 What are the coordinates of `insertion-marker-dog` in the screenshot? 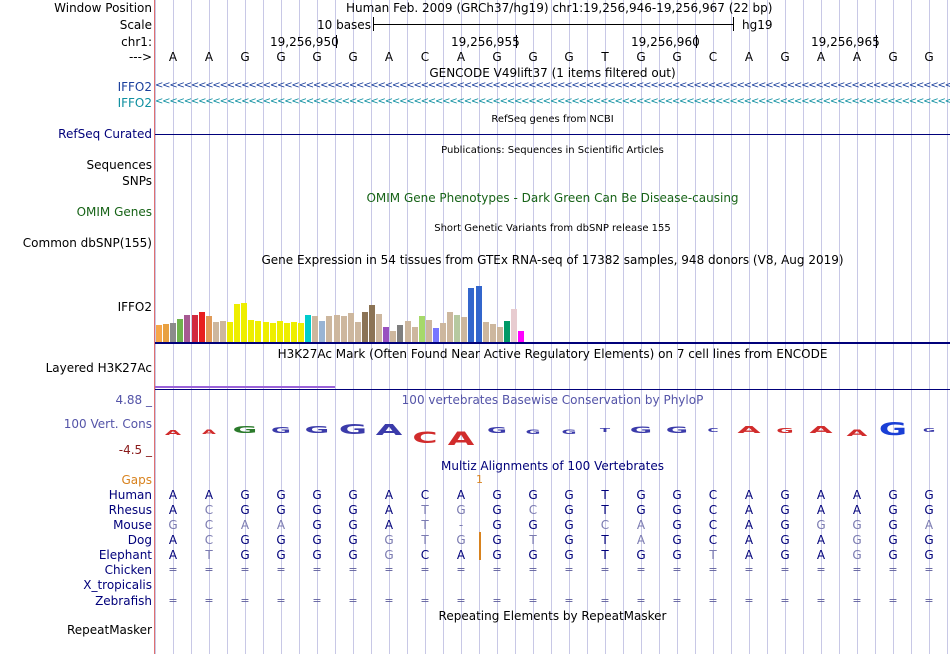 It's located at (480, 546).